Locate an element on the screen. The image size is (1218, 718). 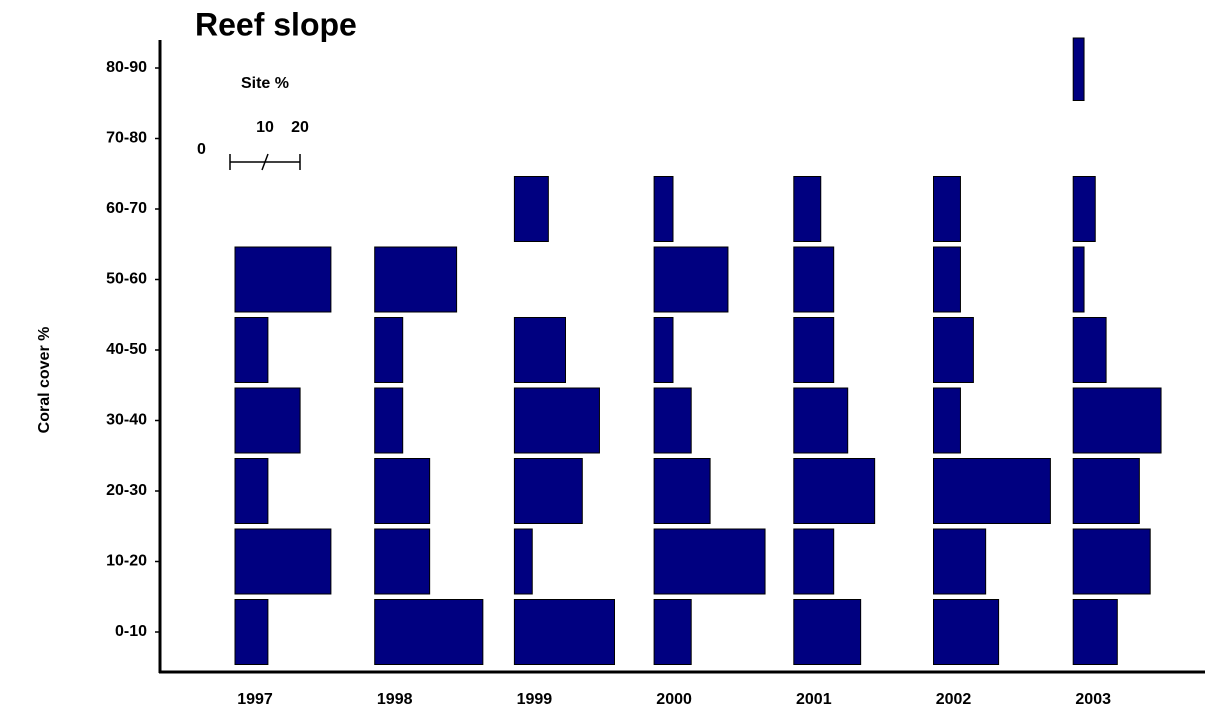
x-tick-label: 2001 is located at coordinates (814, 699).